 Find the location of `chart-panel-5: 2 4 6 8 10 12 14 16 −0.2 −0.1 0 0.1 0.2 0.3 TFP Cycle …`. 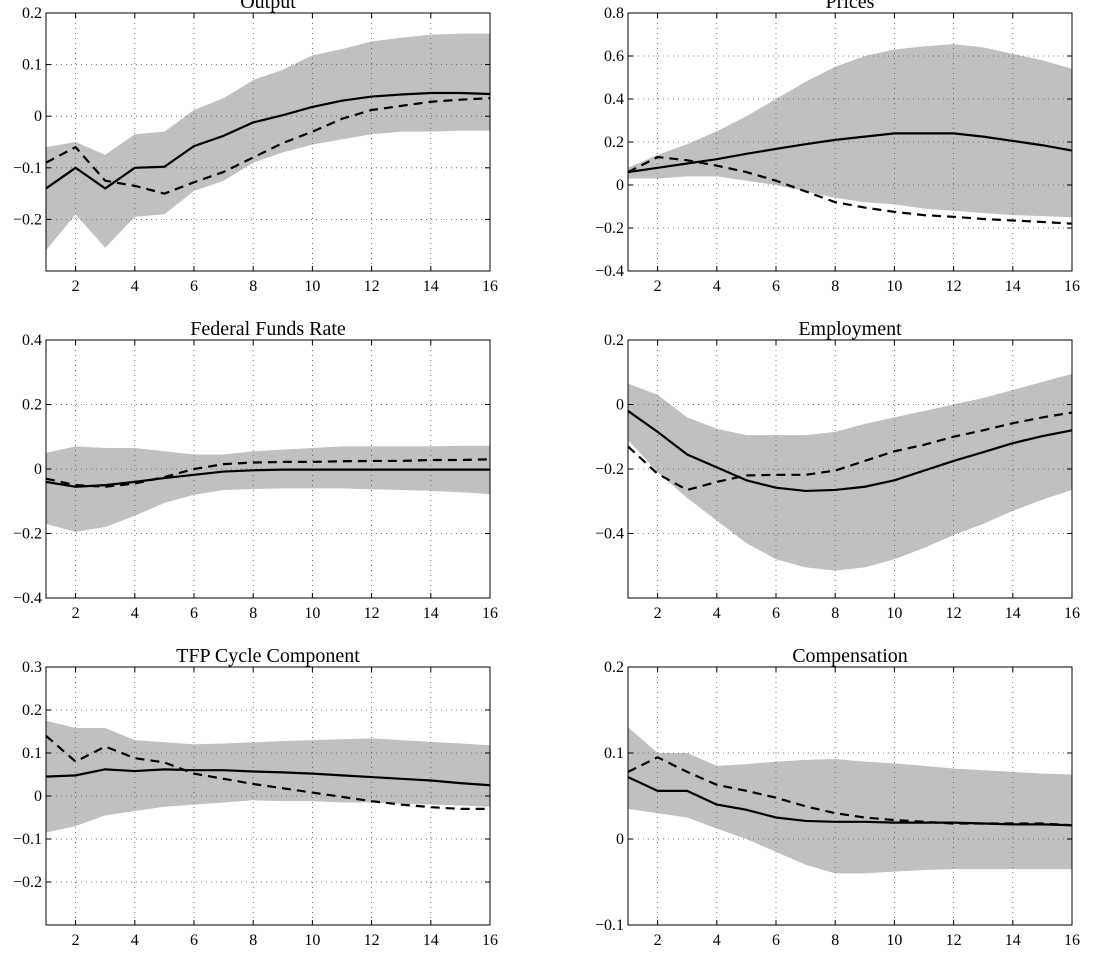

chart-panel-5: 2 4 6 8 10 12 14 16 −0.2 −0.1 0 0.1 0.2 0.3 TFP Cycle … is located at coordinates (255, 797).